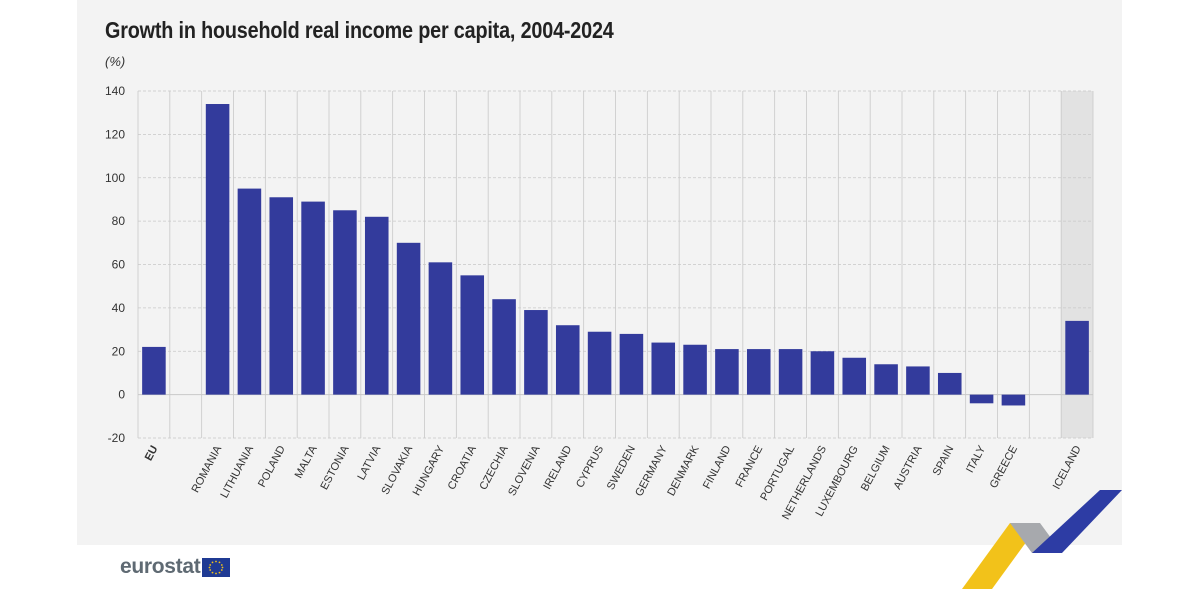  What do you see at coordinates (876, 468) in the screenshot?
I see `x-tick-label: BELGIUM` at bounding box center [876, 468].